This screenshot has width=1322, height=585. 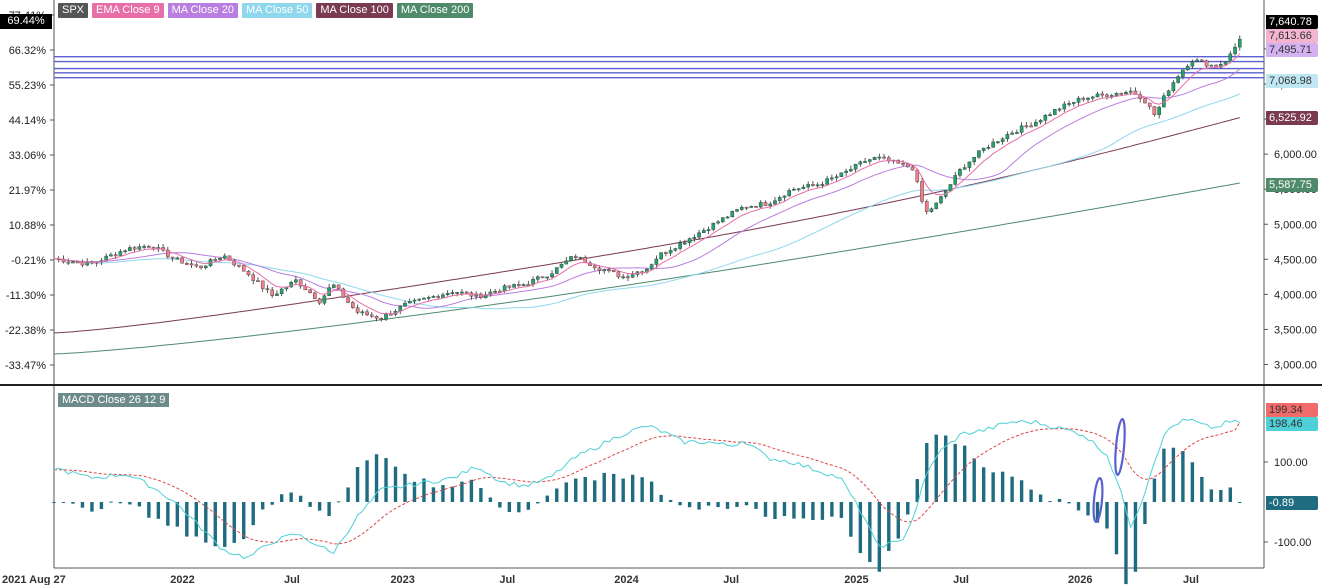 I want to click on legend-ema-9: EMA Close 9, so click(x=128, y=10).